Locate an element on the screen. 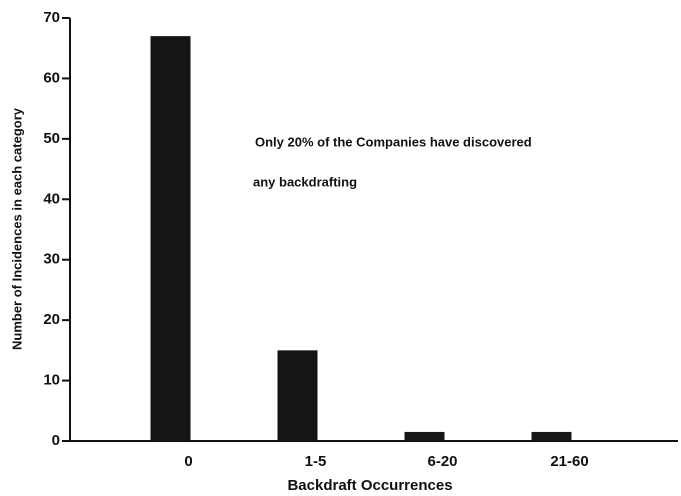 This screenshot has width=681, height=496. y-tick-label: 30 is located at coordinates (51, 259).